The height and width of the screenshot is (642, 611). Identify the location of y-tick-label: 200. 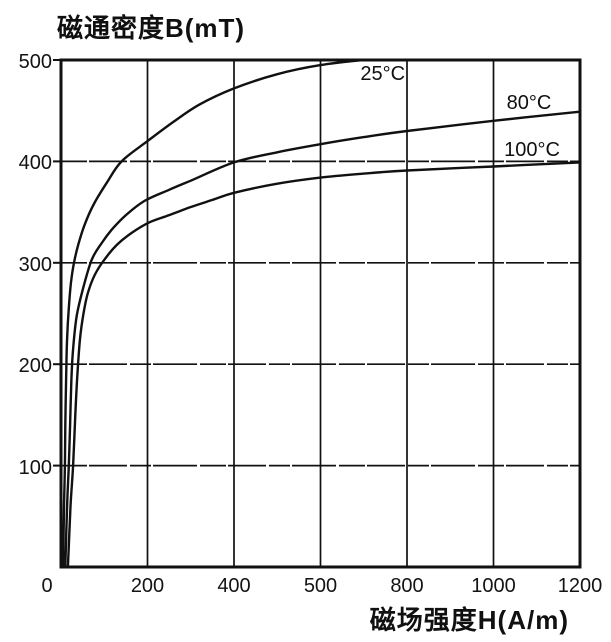
(35, 366).